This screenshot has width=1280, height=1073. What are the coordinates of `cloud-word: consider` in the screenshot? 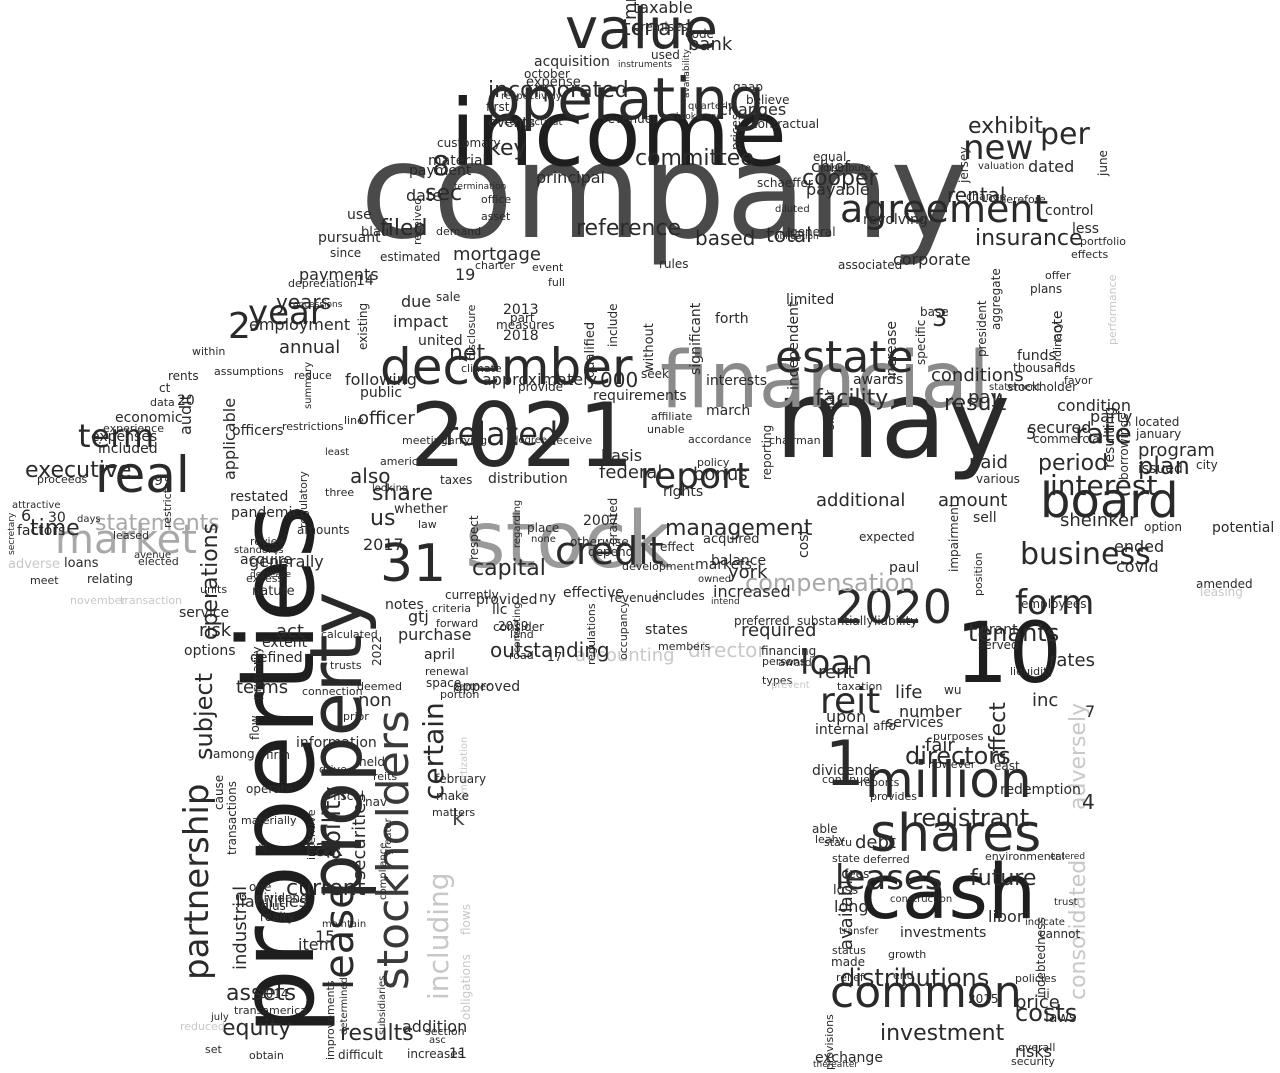 It's located at (519, 627).